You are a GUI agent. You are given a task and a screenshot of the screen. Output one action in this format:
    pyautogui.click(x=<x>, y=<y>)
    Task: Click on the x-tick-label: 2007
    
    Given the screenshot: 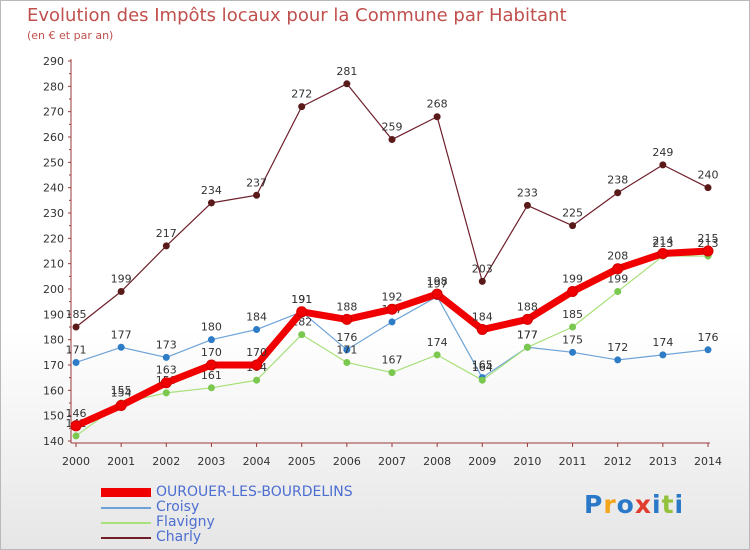 What is the action you would take?
    pyautogui.click(x=392, y=461)
    